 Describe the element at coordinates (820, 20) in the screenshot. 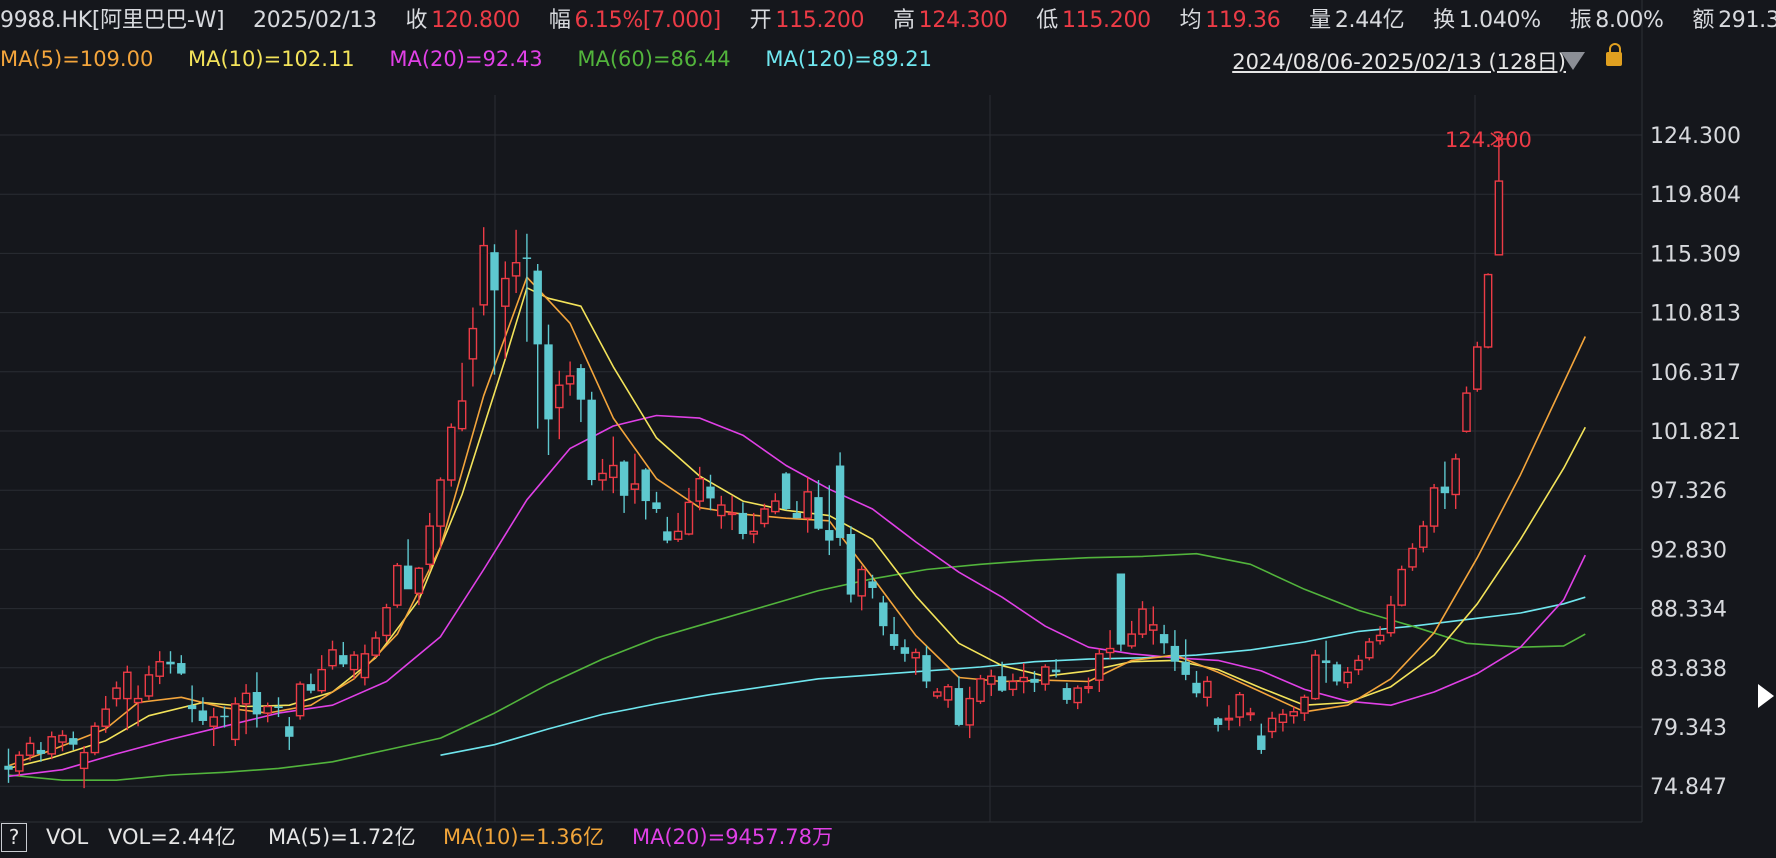

I see `open-value: 115.200` at that location.